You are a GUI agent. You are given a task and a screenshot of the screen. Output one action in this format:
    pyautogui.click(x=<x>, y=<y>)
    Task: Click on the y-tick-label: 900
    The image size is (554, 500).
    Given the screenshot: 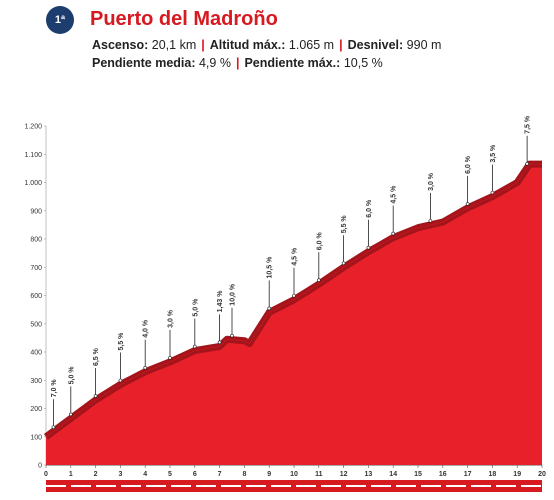 What is the action you would take?
    pyautogui.click(x=36, y=211)
    